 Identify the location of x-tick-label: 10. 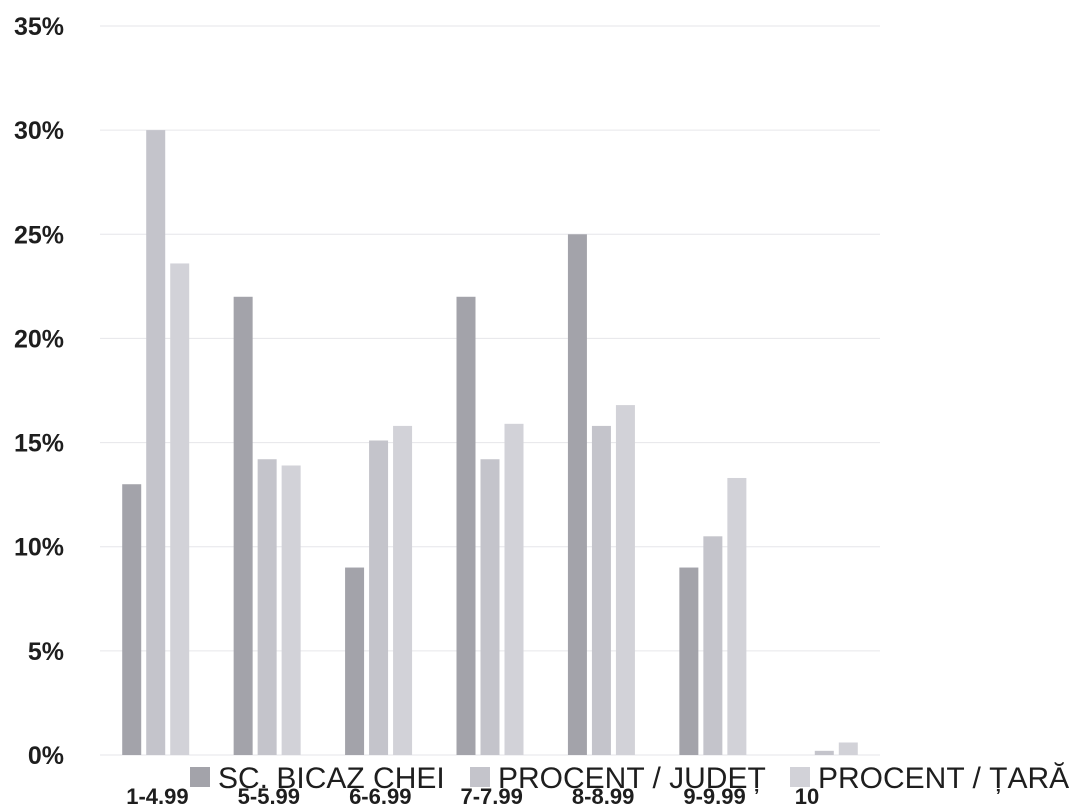
(807, 796).